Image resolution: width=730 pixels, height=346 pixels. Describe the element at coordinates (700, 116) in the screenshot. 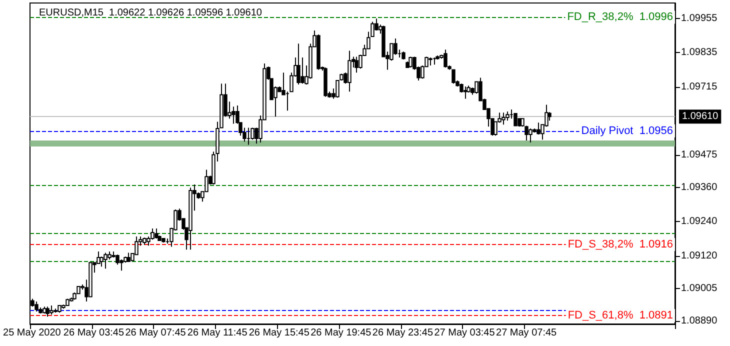

I see `ref-line-label: 1.09610` at that location.